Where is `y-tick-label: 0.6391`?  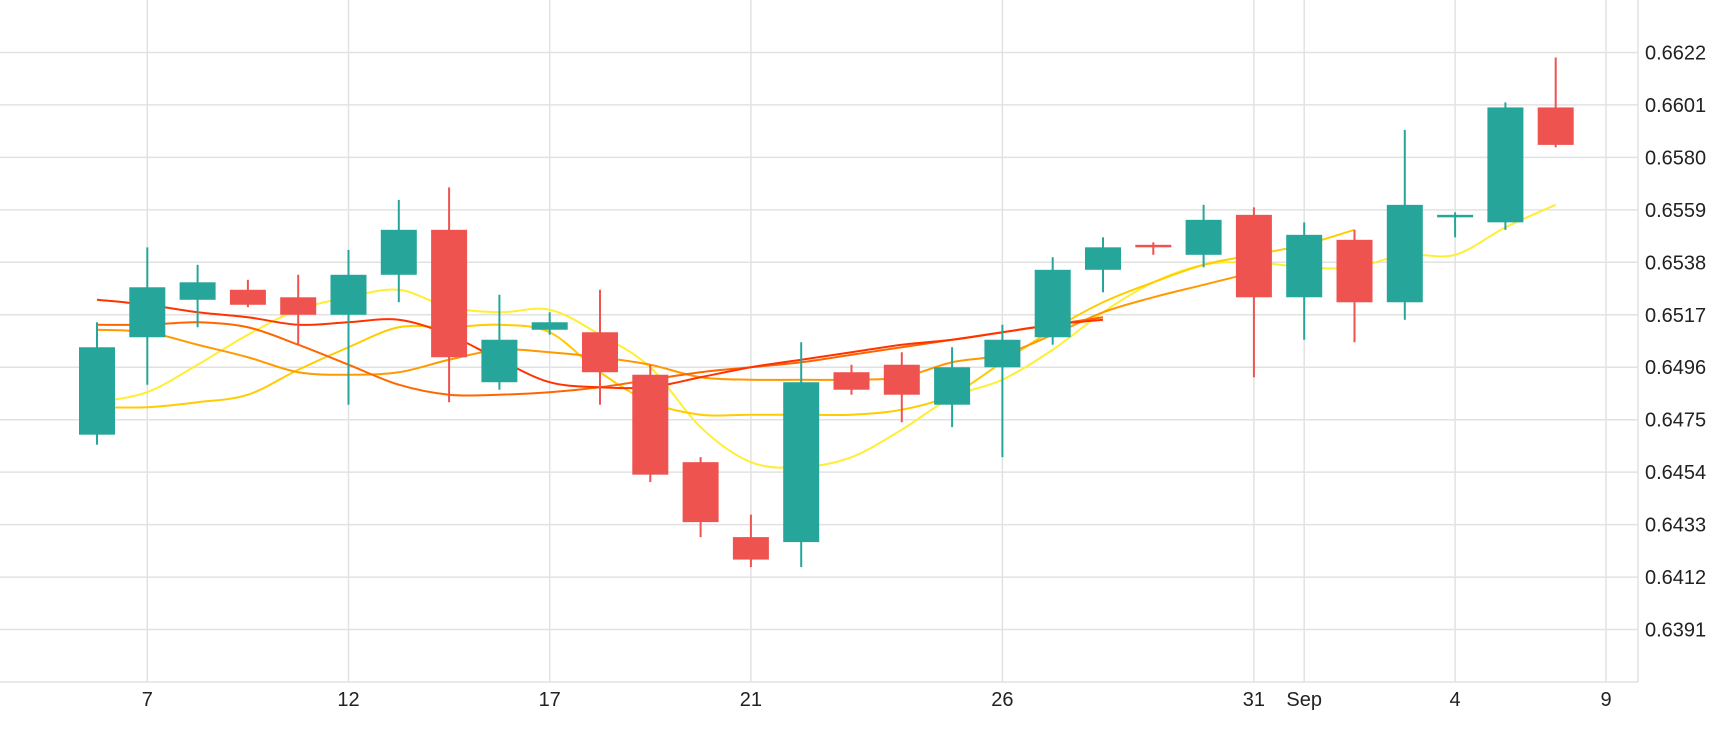
y-tick-label: 0.6391 is located at coordinates (1675, 631).